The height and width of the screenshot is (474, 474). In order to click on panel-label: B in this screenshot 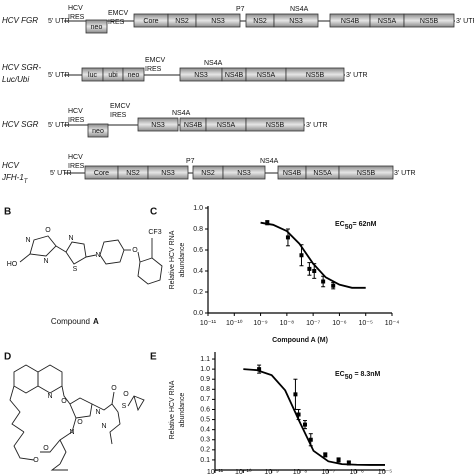, I will do `click(7, 212)`.